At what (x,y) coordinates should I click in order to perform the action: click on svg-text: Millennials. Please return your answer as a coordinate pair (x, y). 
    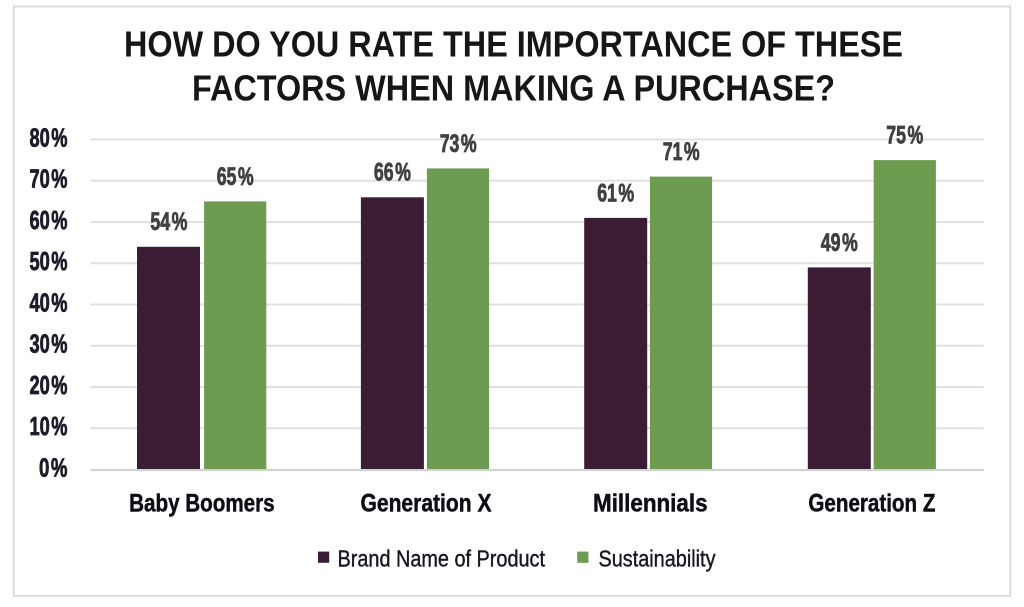
    Looking at the image, I should click on (650, 504).